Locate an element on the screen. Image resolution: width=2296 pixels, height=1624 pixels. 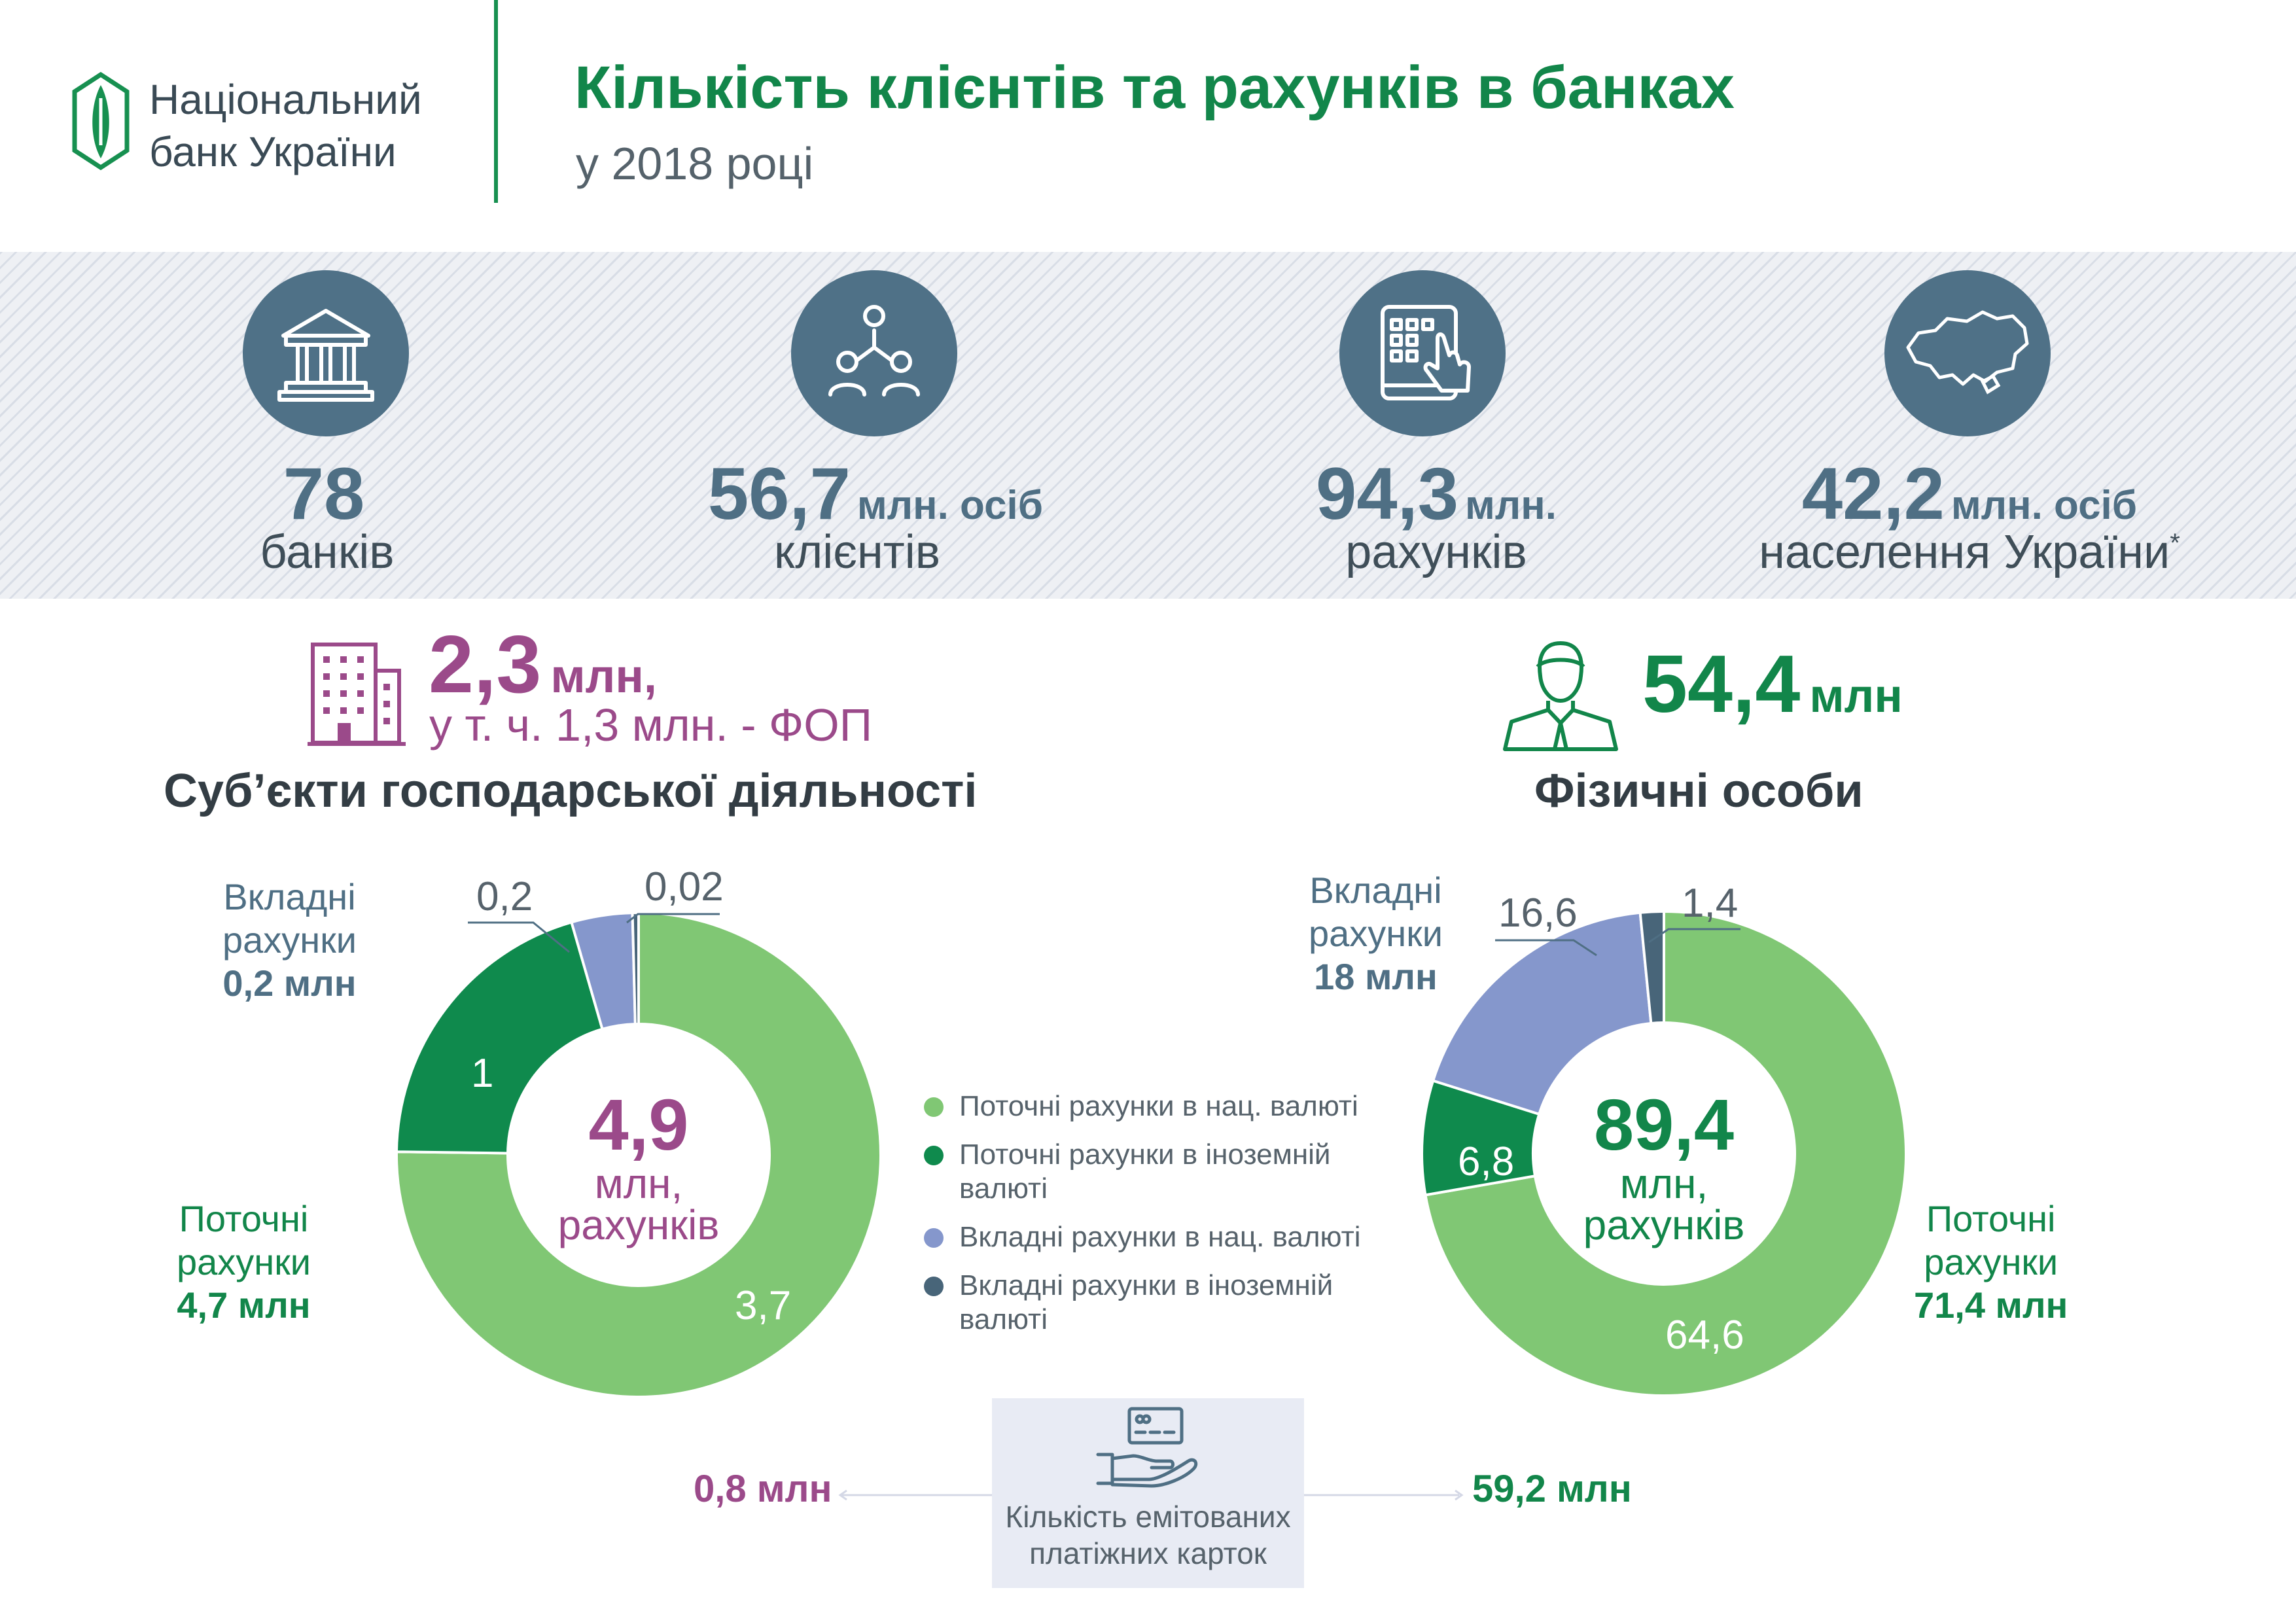
legend-item: Поточні рахунки в нац. валюті is located at coordinates (1172, 1106).